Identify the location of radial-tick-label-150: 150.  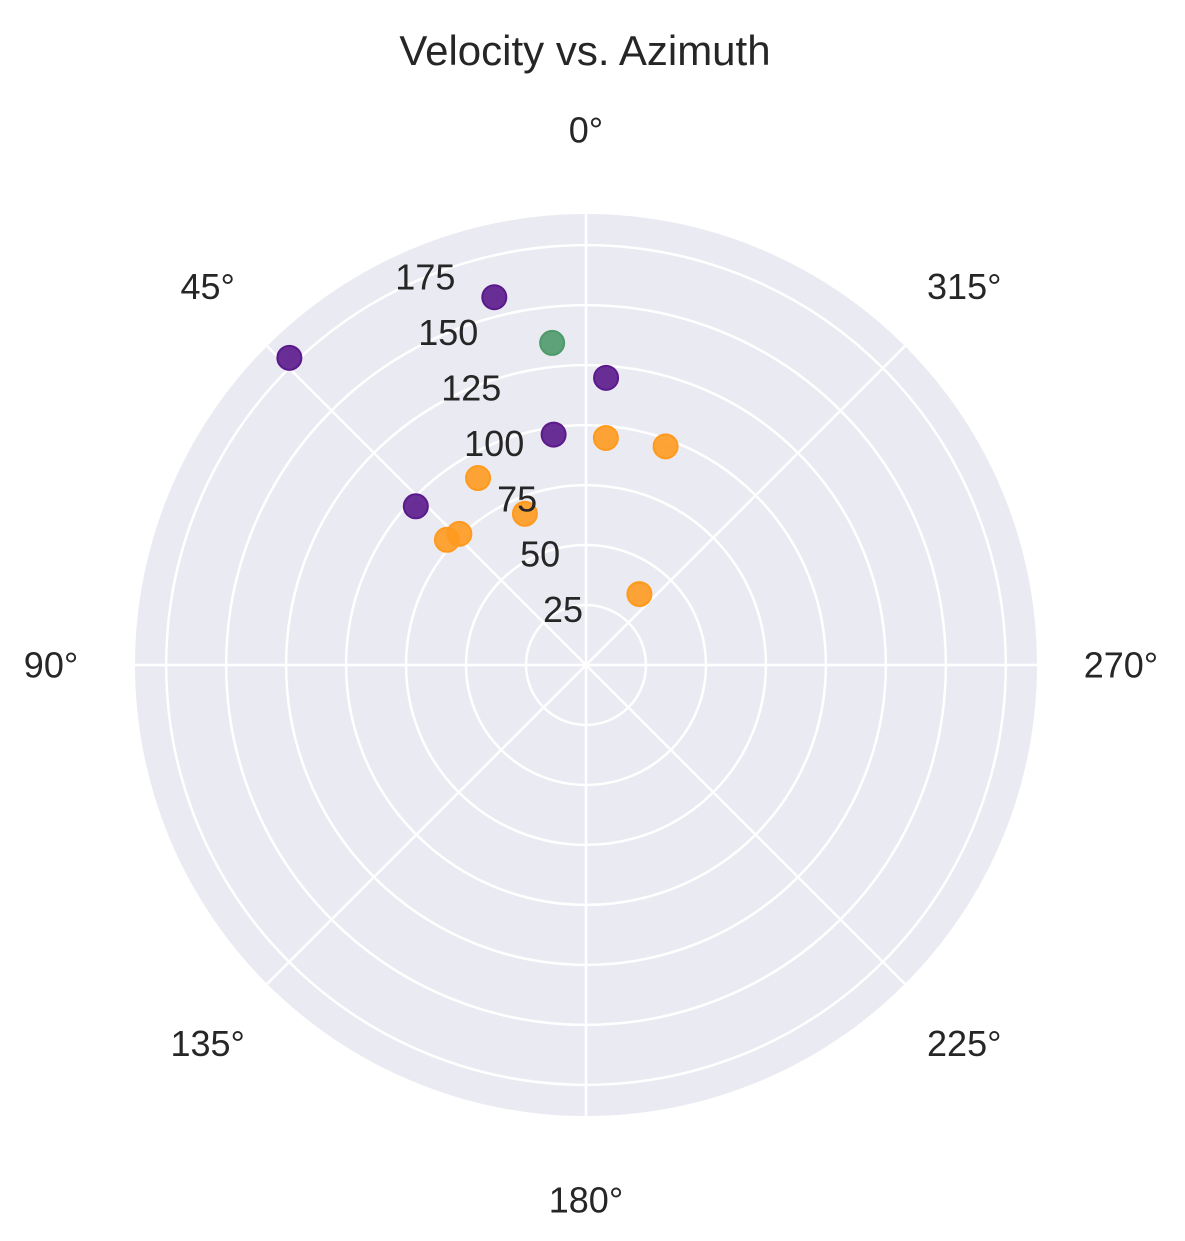
(448, 332).